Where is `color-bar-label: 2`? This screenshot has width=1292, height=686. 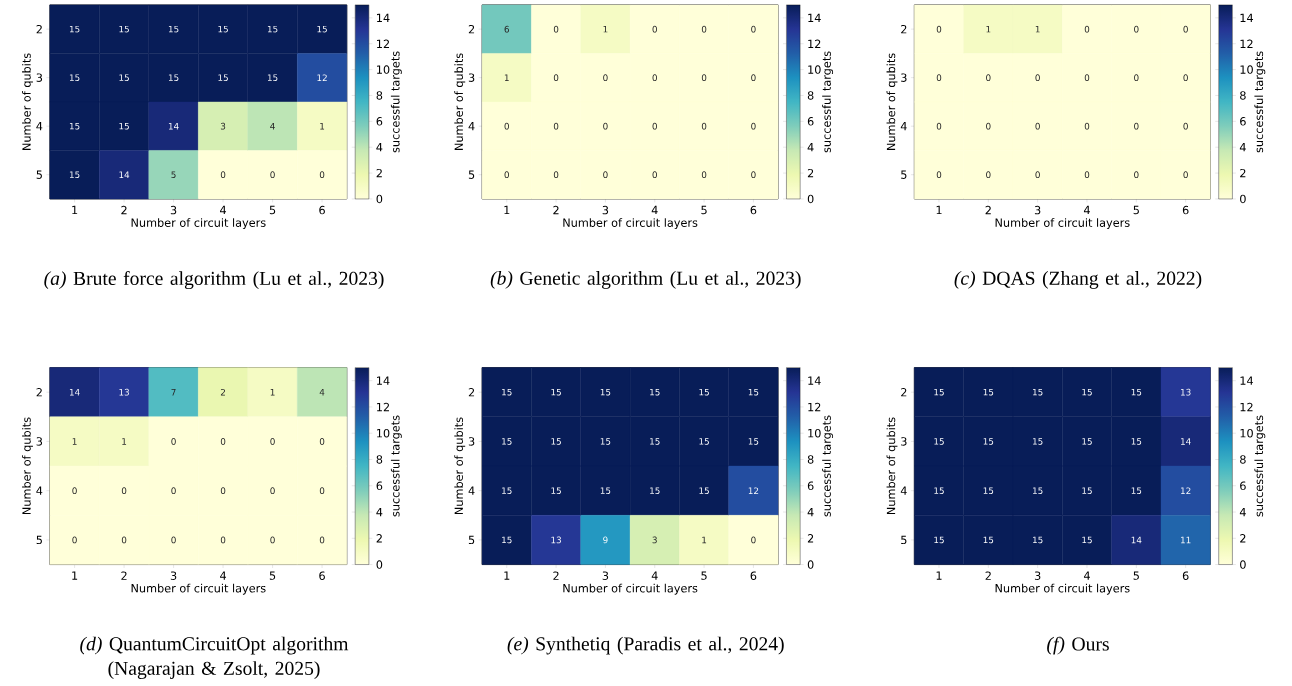 color-bar-label: 2 is located at coordinates (810, 538).